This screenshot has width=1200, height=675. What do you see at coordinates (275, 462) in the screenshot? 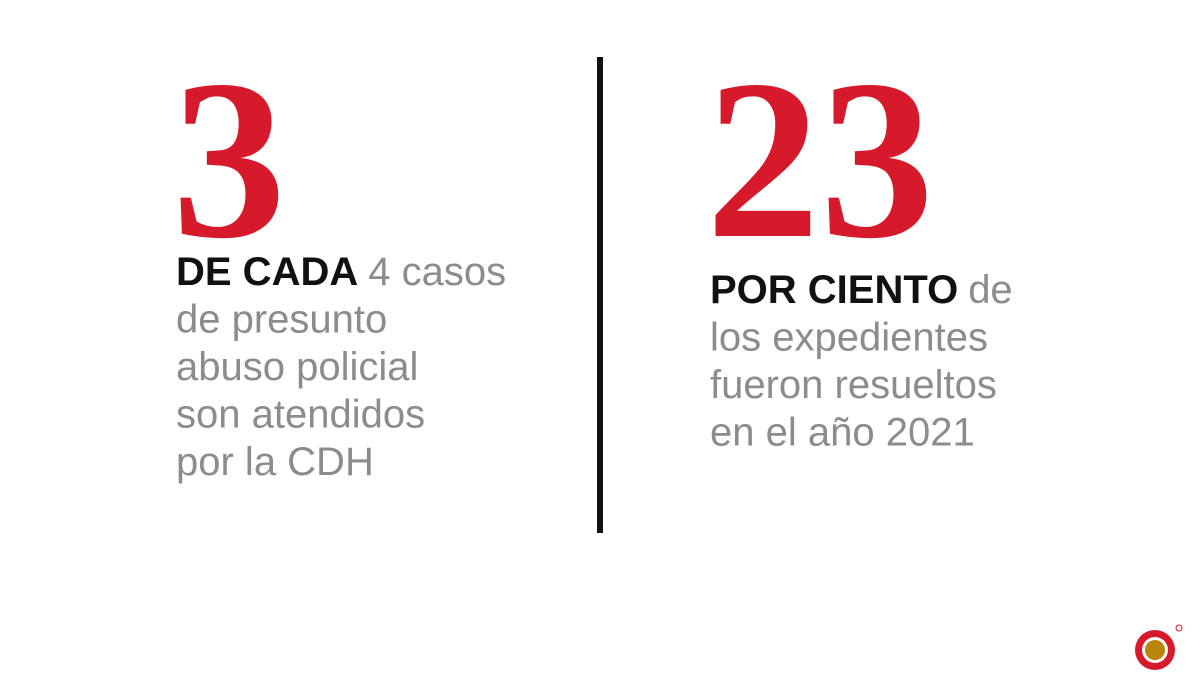
I see `text-line: por la CDH` at bounding box center [275, 462].